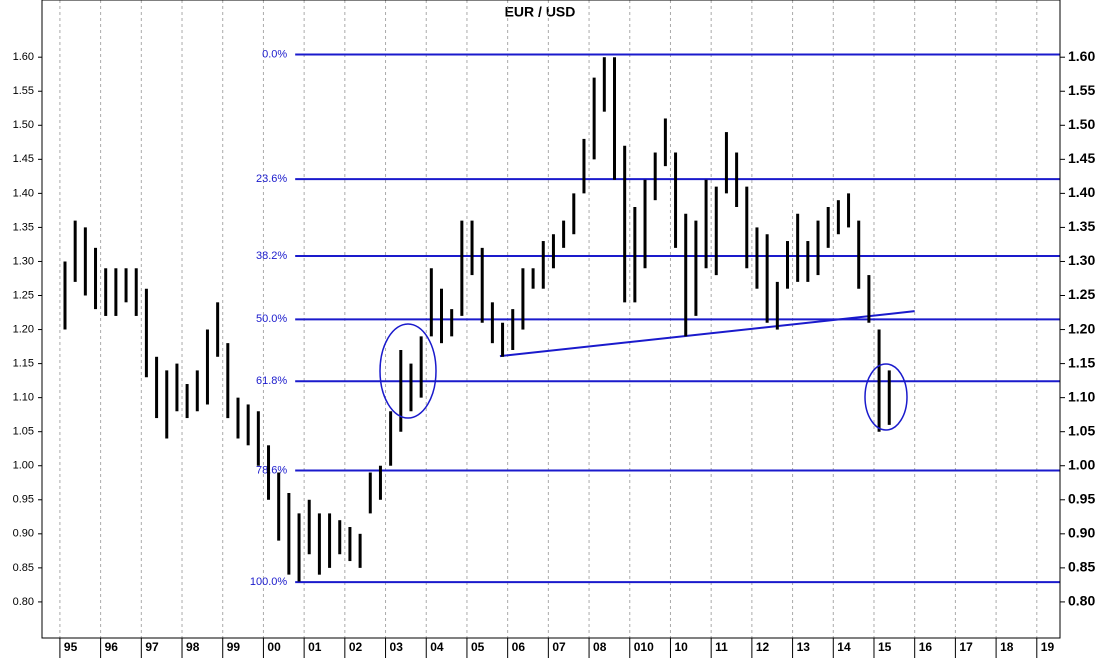  Describe the element at coordinates (1081, 362) in the screenshot. I see `y2-tick-label: 1.15` at that location.